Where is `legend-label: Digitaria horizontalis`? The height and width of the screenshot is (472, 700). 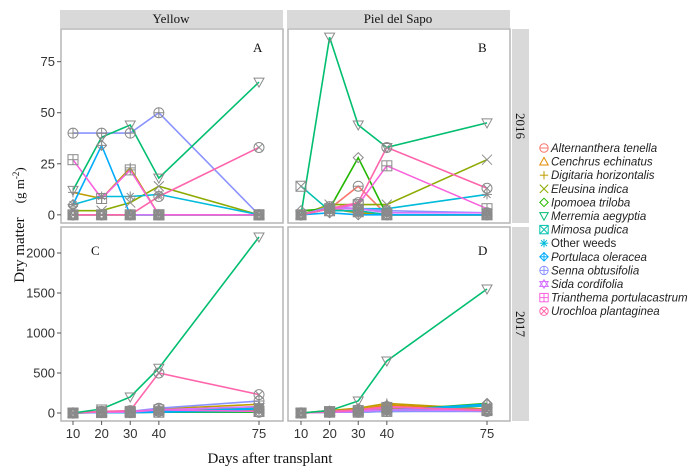
legend-label: Digitaria horizontalis is located at coordinates (603, 176).